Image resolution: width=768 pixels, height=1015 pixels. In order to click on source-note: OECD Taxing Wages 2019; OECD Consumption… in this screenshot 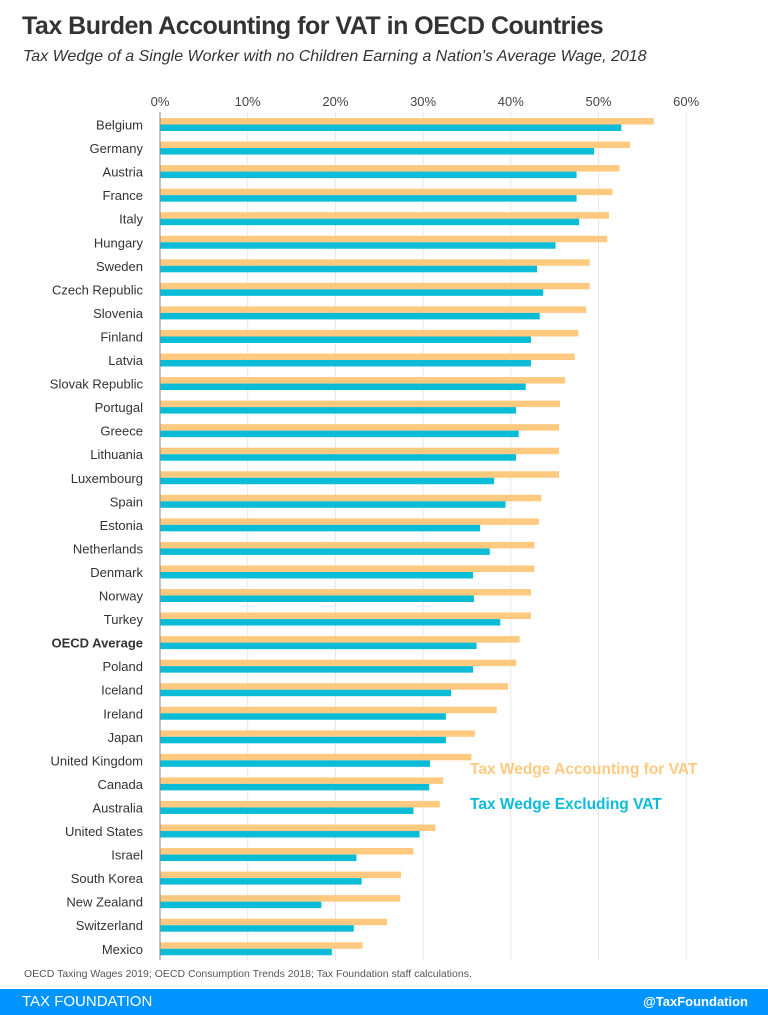, I will do `click(248, 974)`.